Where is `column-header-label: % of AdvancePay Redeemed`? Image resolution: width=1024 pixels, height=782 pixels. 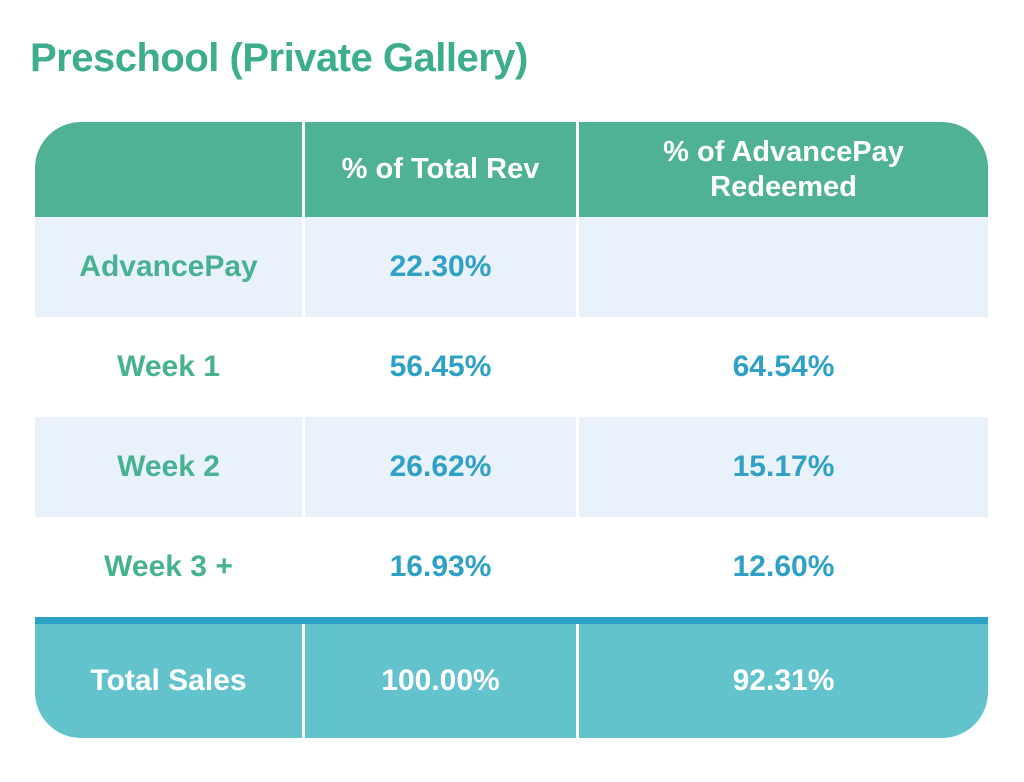 column-header-label: % of AdvancePay Redeemed is located at coordinates (783, 169).